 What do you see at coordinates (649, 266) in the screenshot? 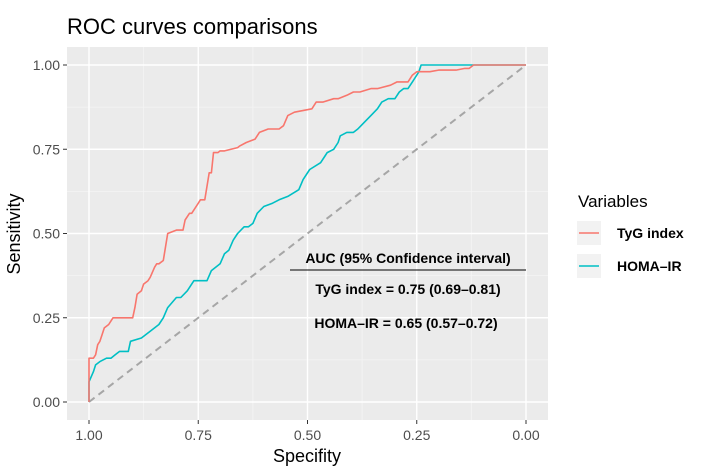
I see `legend-label-homa: HOMA–IR` at bounding box center [649, 266].